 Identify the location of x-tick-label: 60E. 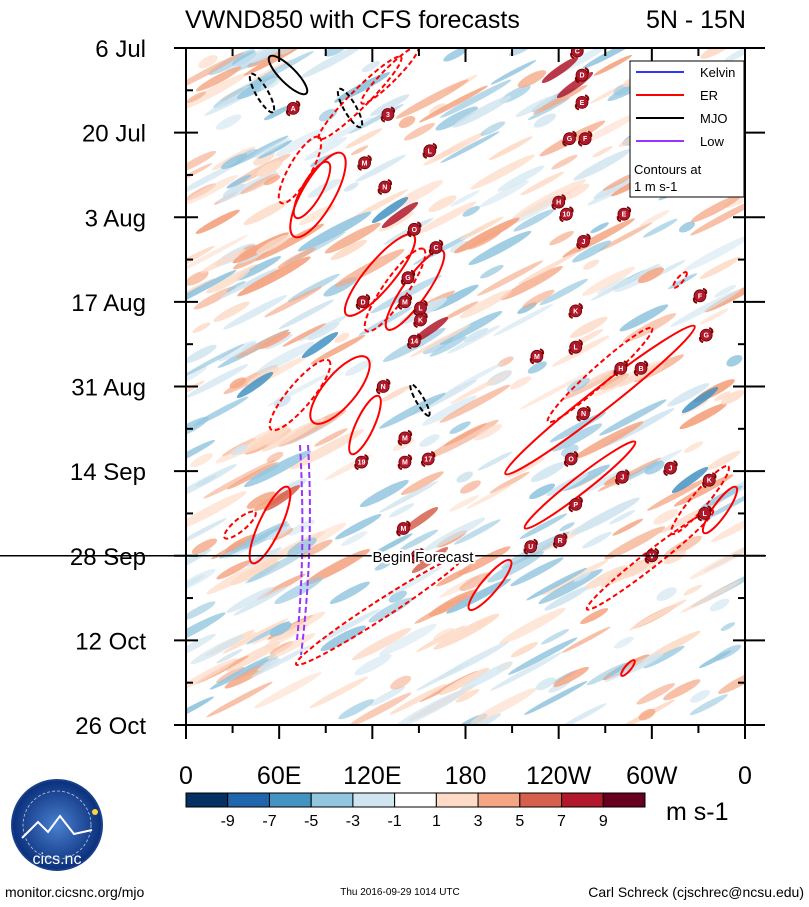
(279, 776).